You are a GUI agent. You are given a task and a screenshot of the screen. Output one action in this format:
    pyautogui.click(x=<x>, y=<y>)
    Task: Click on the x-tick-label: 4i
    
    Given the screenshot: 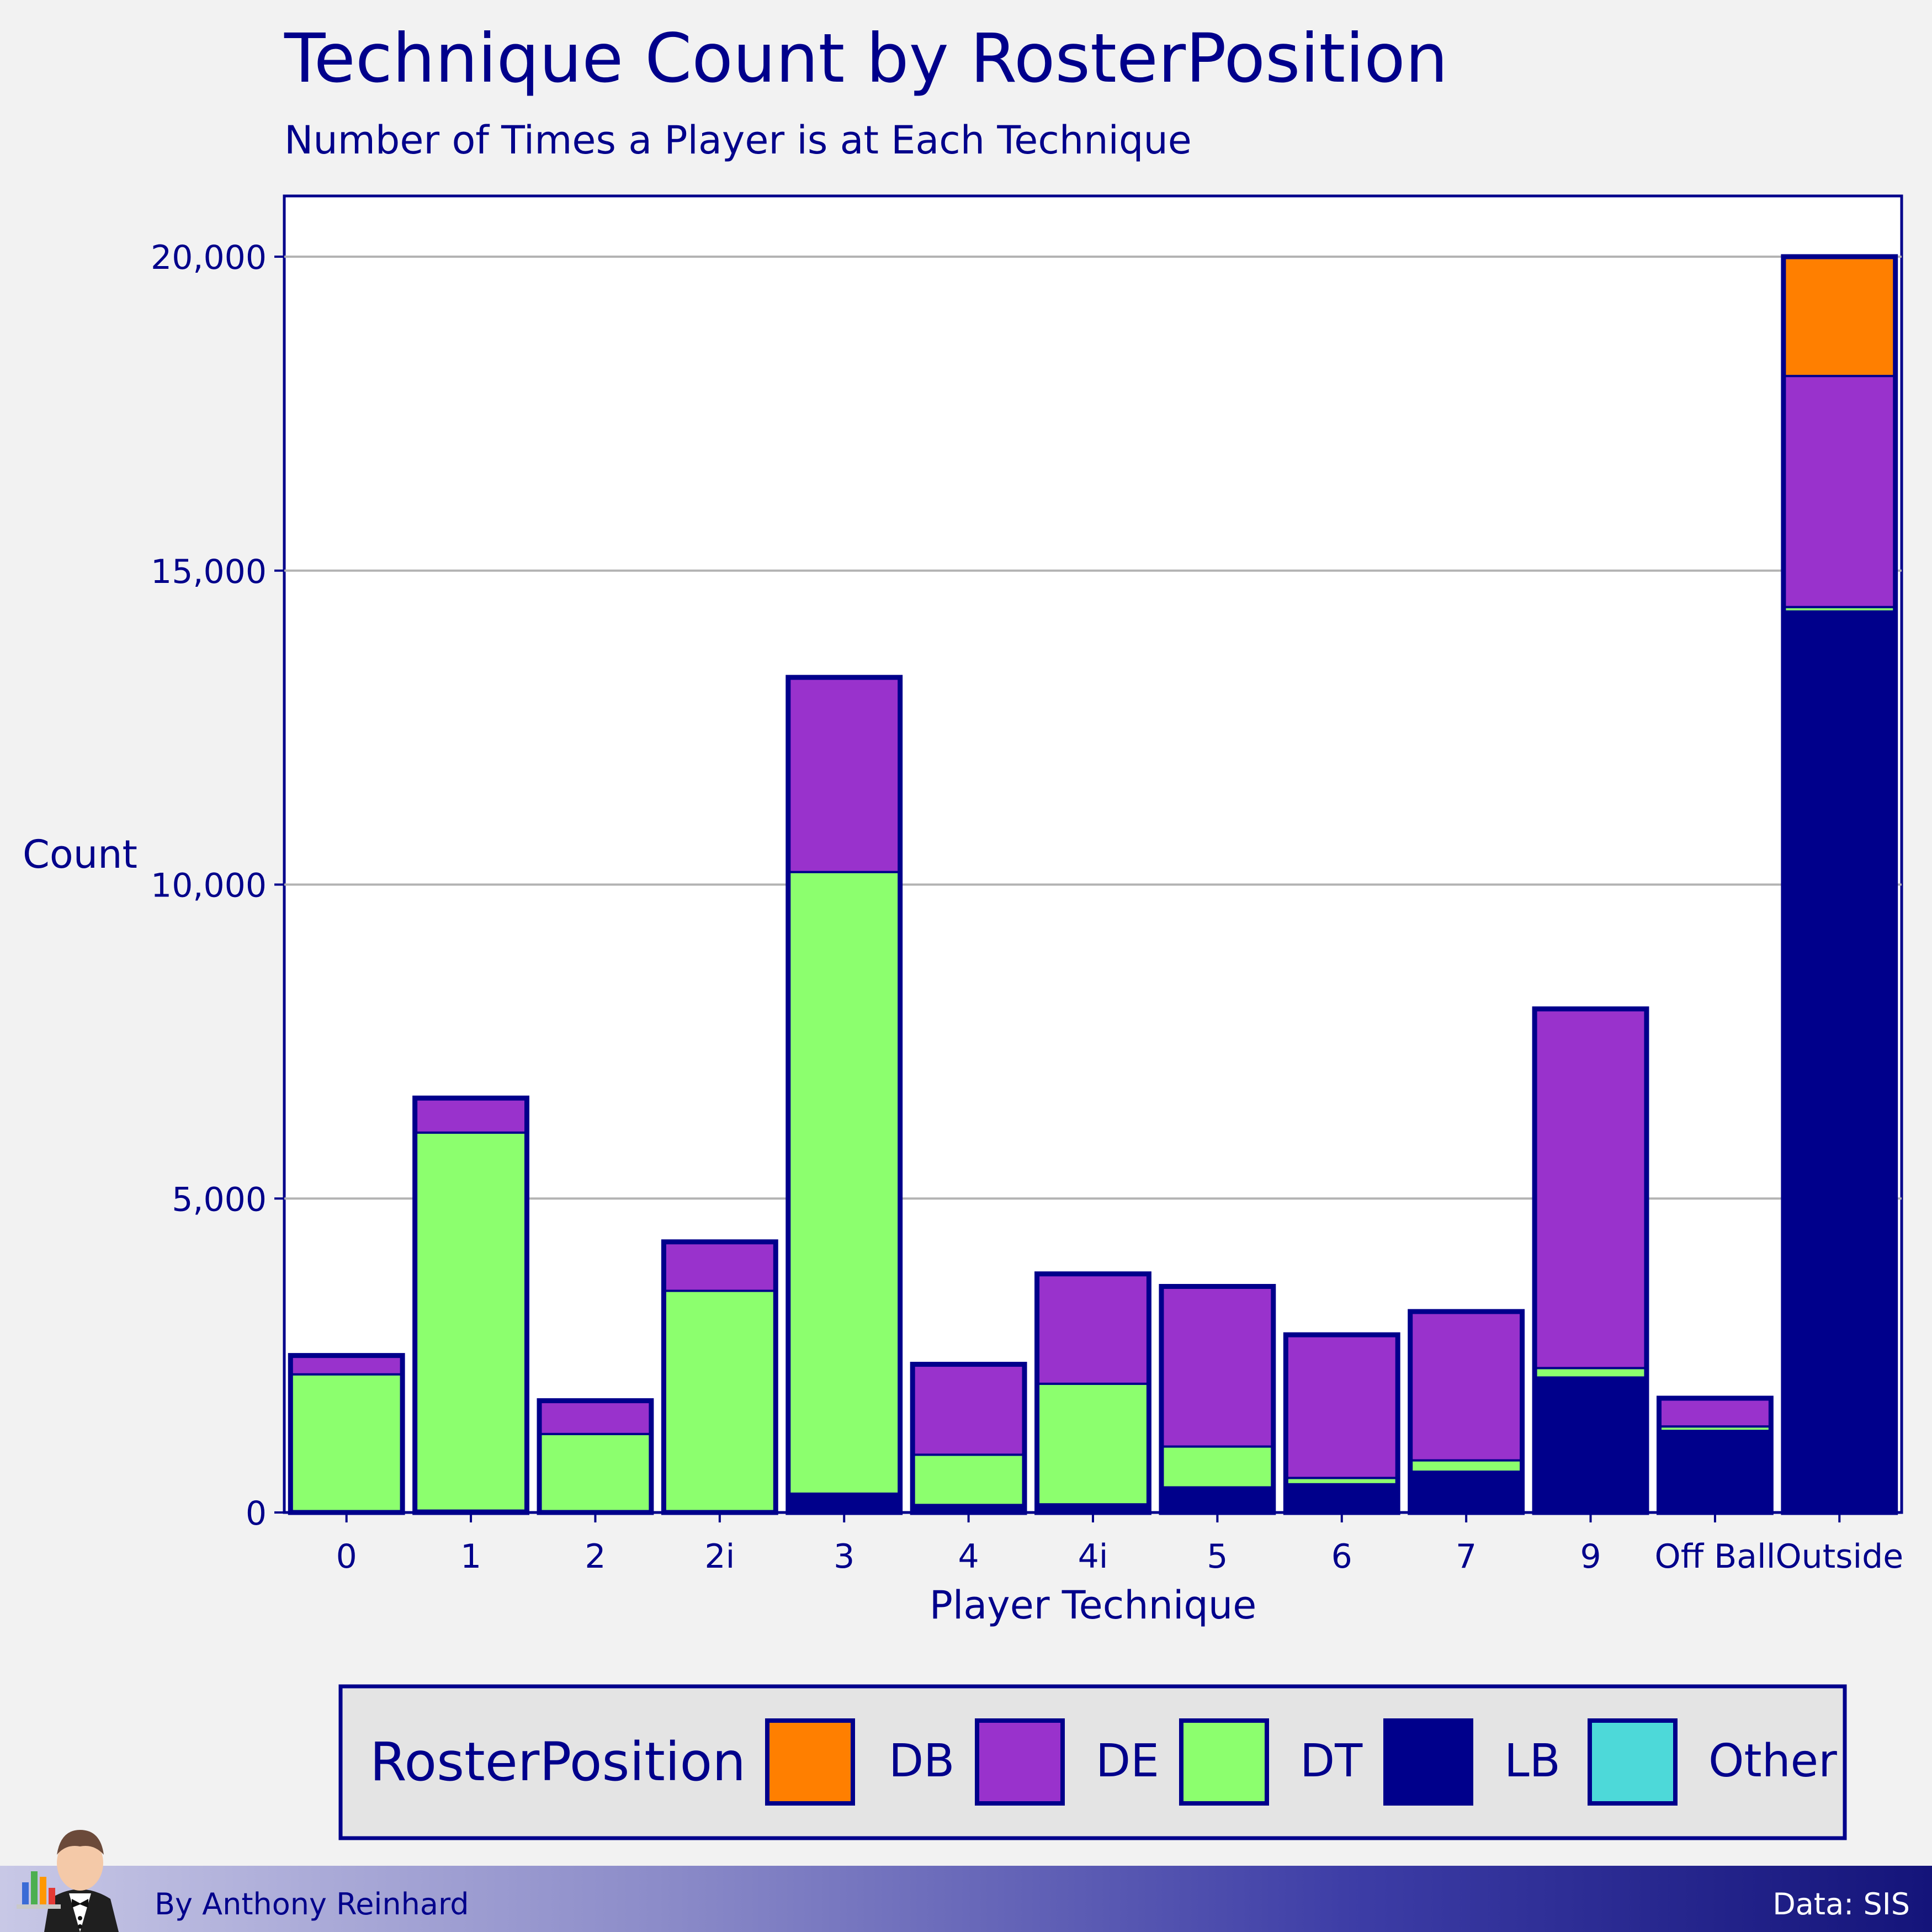 What is the action you would take?
    pyautogui.click(x=1093, y=1557)
    